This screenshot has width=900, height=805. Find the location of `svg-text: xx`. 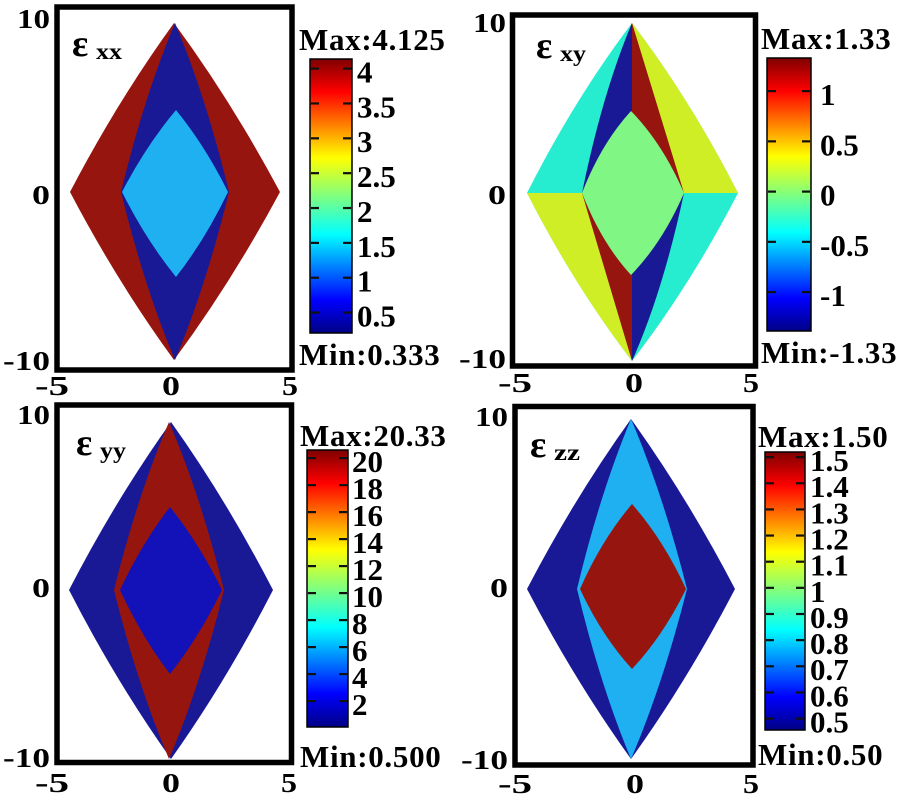

svg-text: xx is located at coordinates (109, 51).